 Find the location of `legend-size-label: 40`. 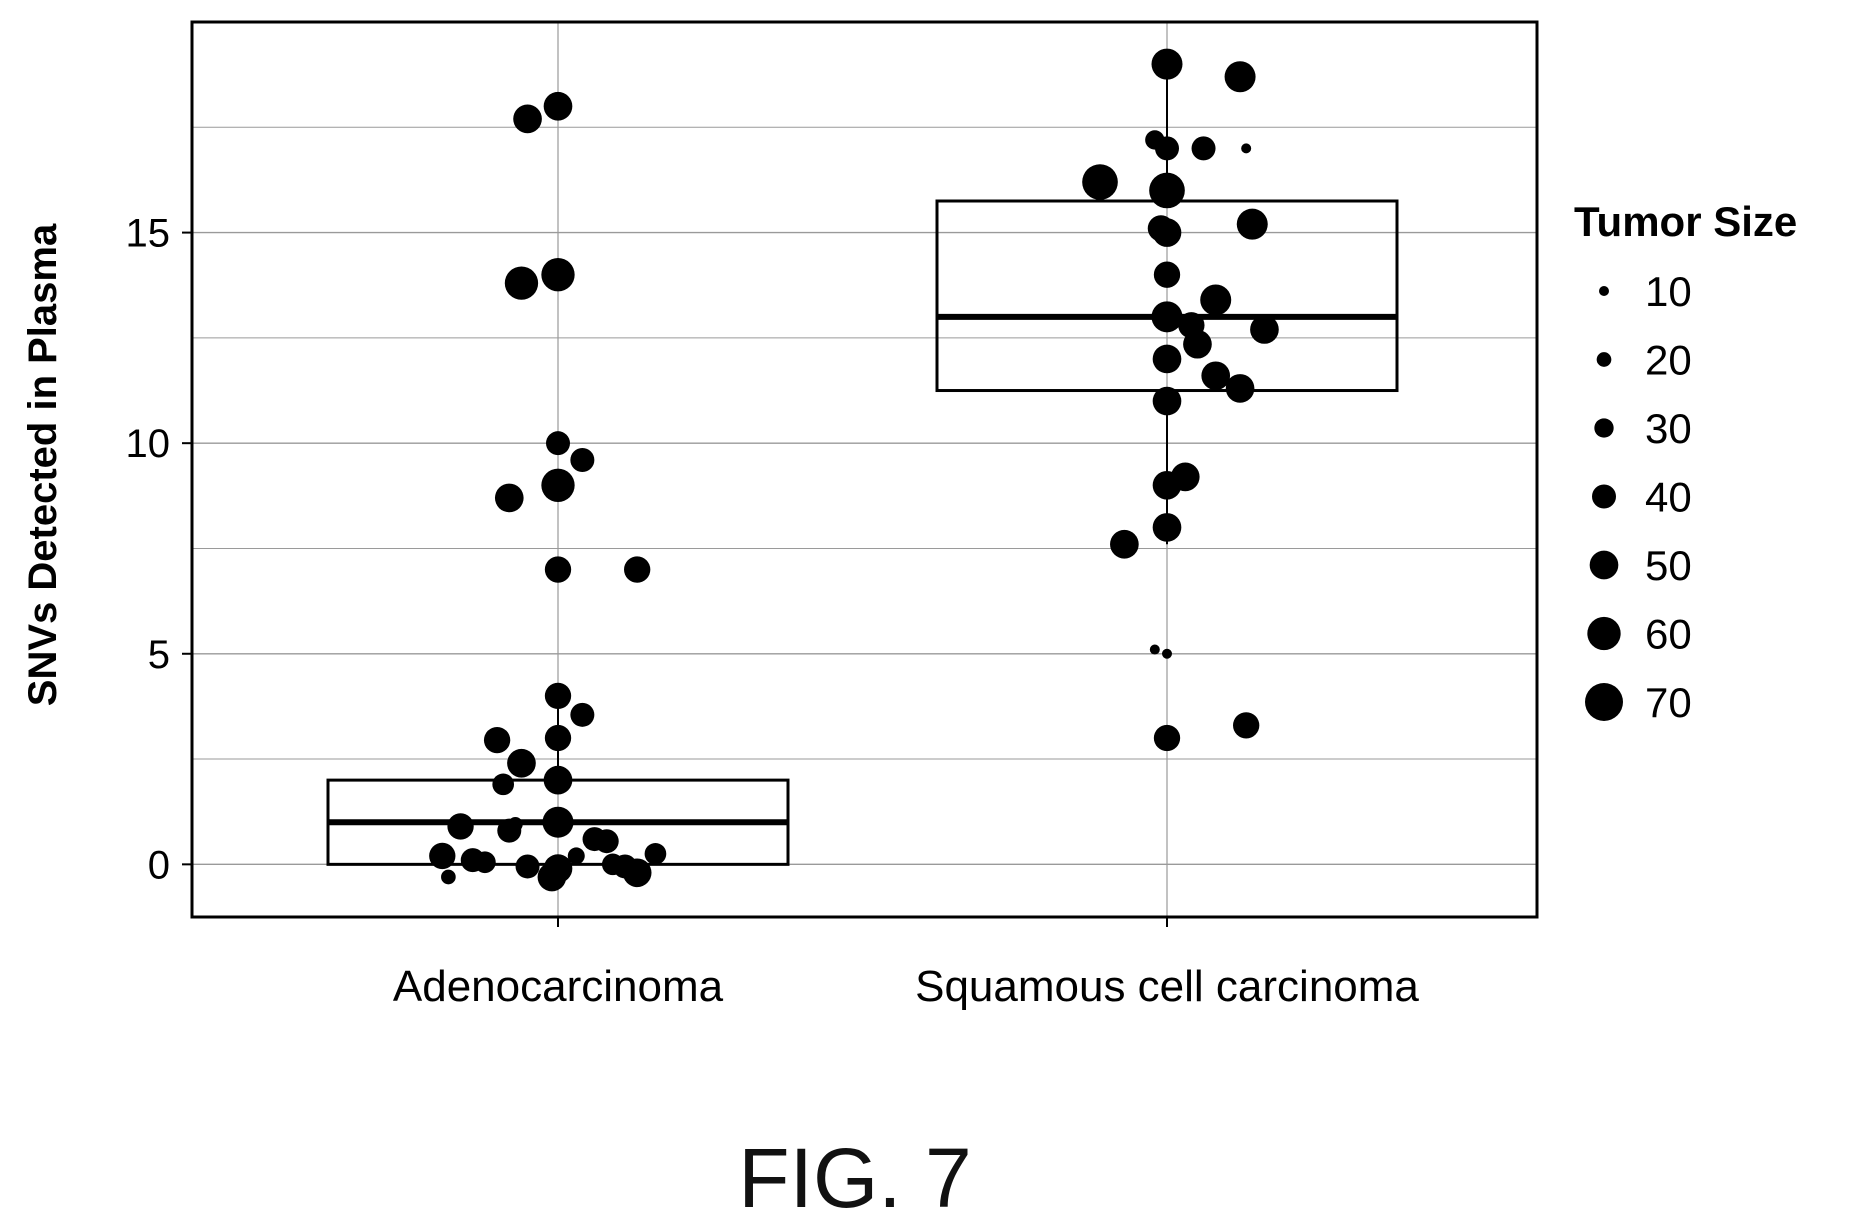

legend-size-label: 40 is located at coordinates (1668, 497).